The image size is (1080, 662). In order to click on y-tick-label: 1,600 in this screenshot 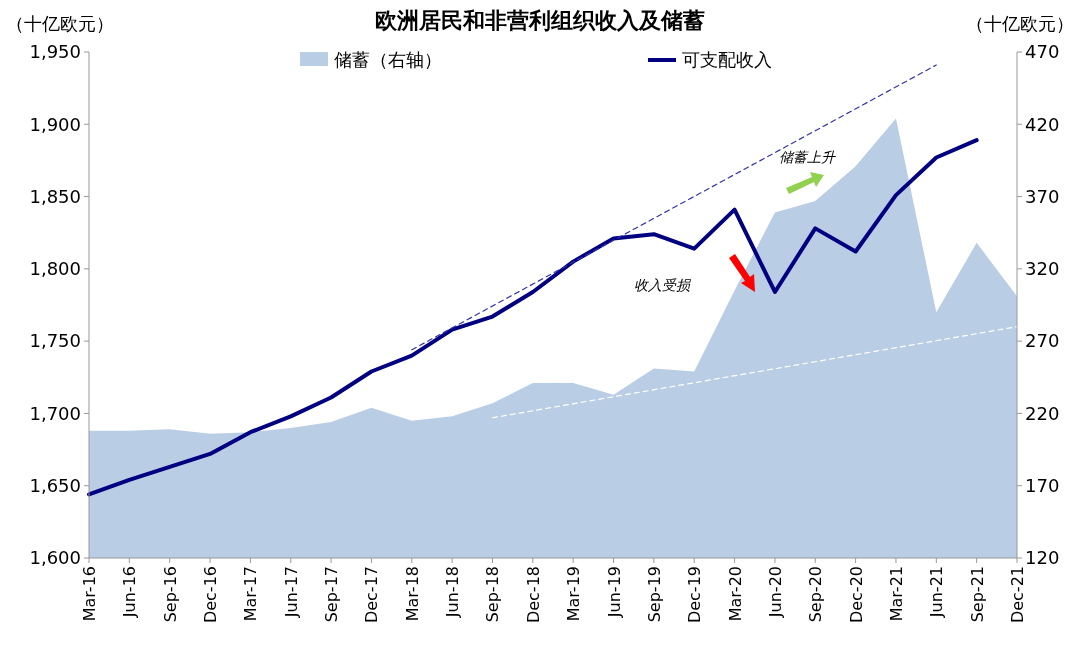, I will do `click(55, 558)`.